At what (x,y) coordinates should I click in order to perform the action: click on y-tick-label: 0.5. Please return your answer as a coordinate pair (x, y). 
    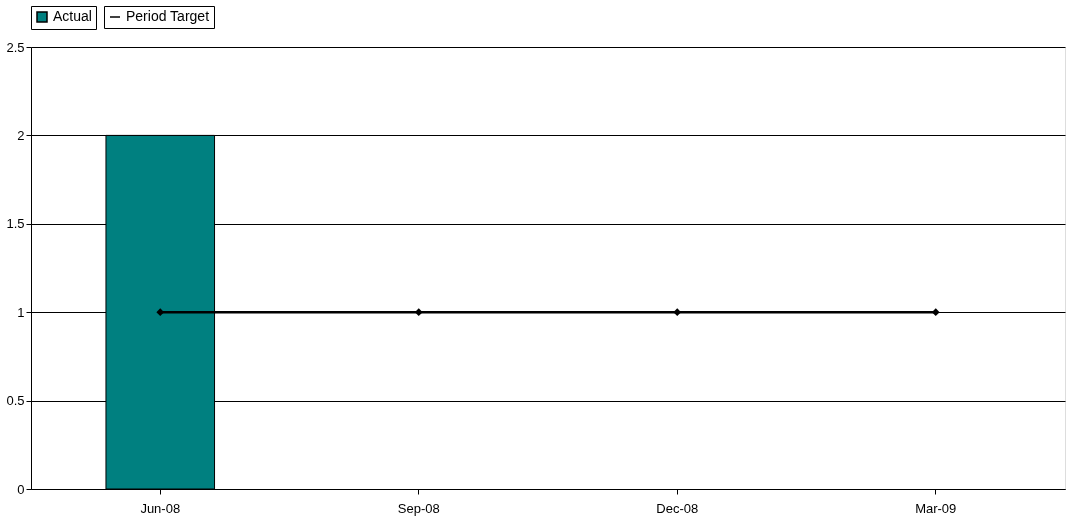
    Looking at the image, I should click on (15, 401).